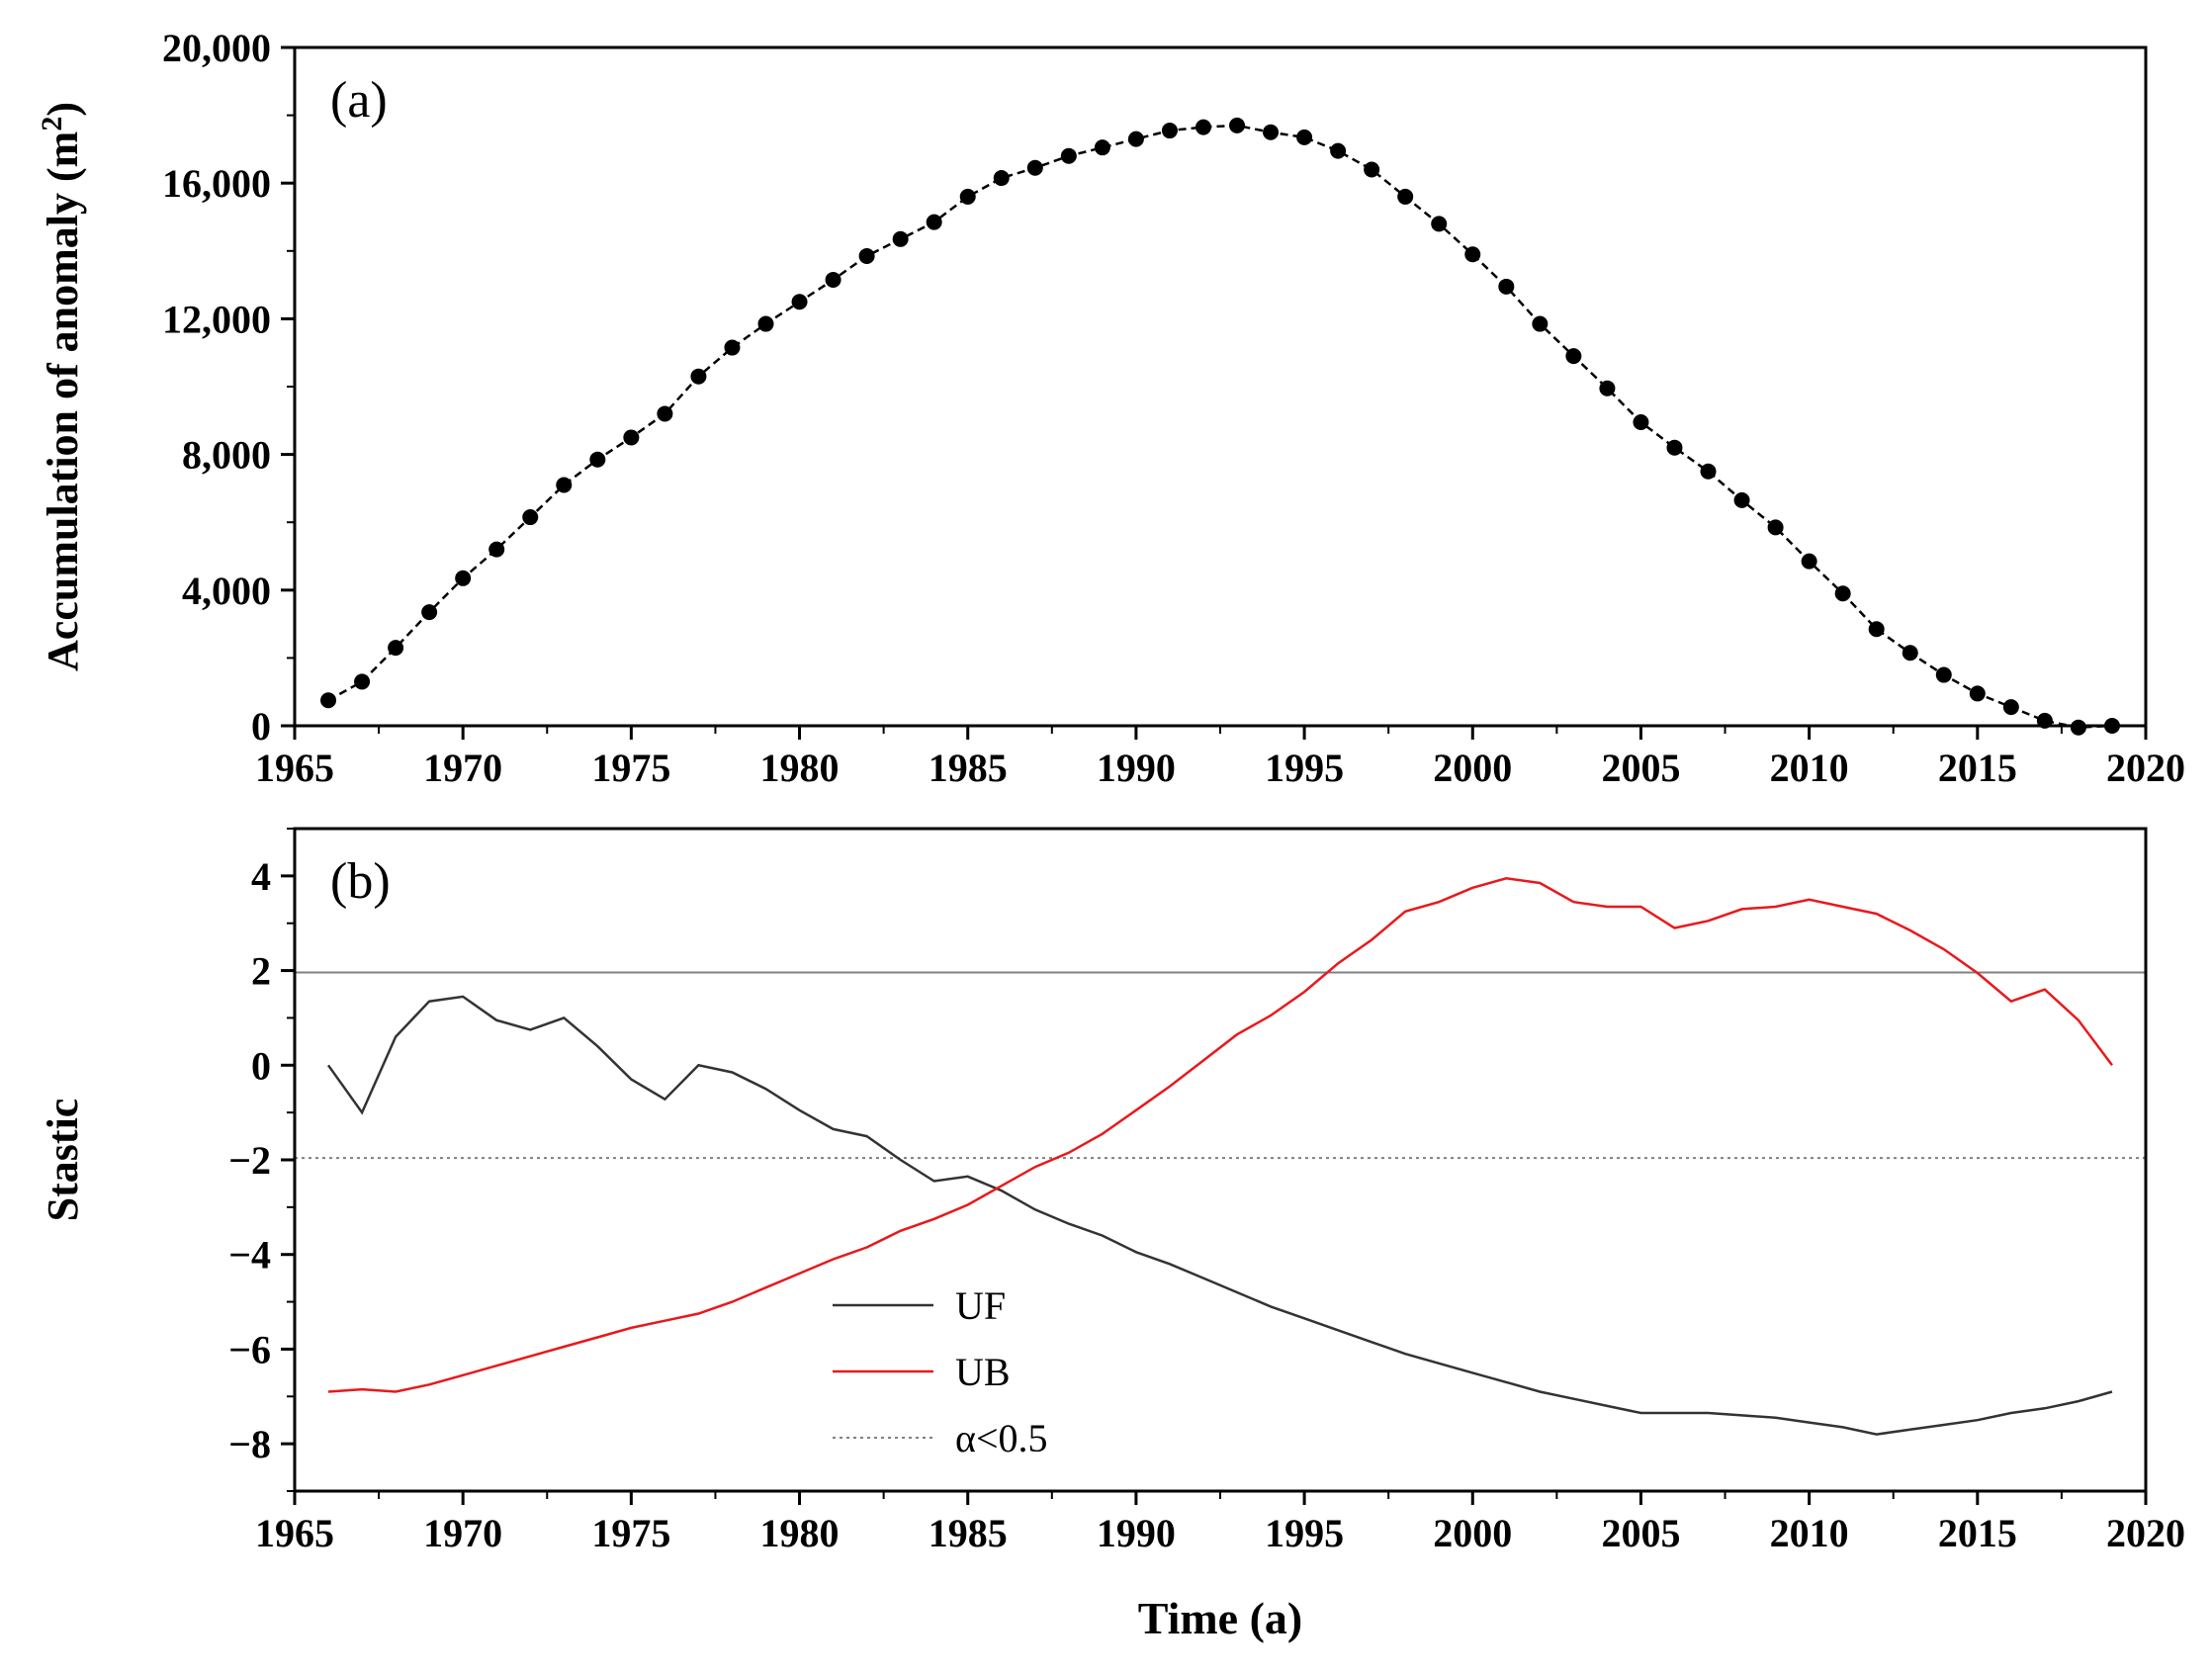  What do you see at coordinates (1641, 1533) in the screenshot?
I see `panel-b-x-tick-label: 2005` at bounding box center [1641, 1533].